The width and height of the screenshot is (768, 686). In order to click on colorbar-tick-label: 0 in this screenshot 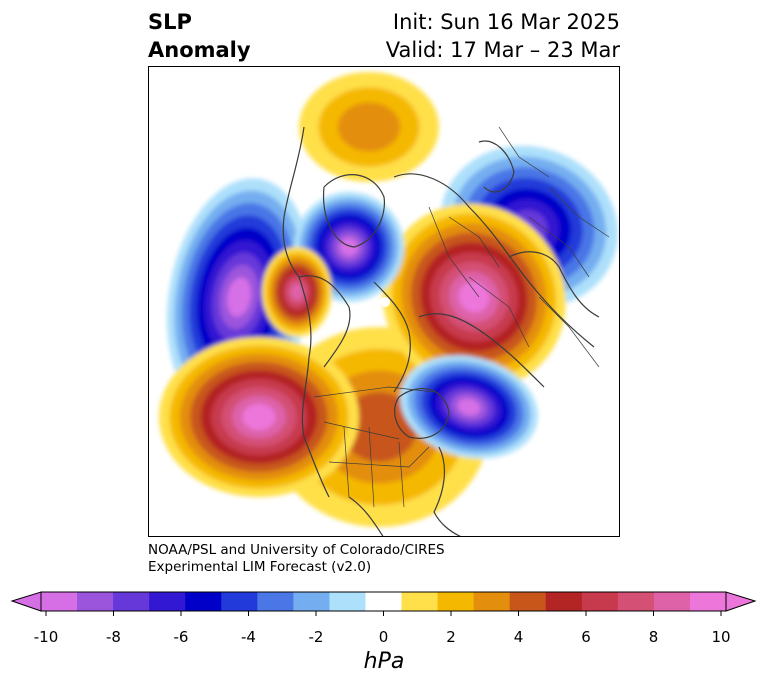, I will do `click(384, 637)`.